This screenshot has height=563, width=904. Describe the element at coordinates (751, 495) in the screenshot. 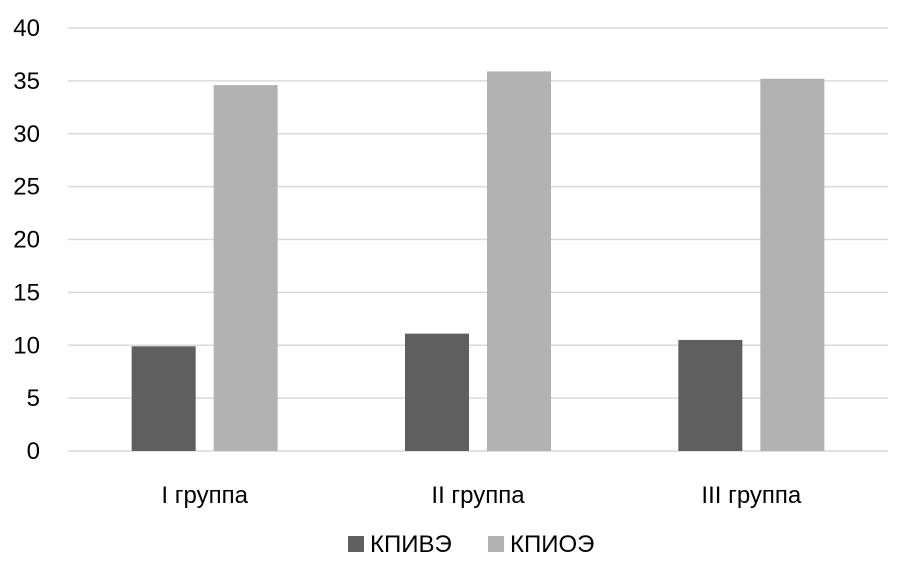

I see `x-category-label: III группа` at that location.